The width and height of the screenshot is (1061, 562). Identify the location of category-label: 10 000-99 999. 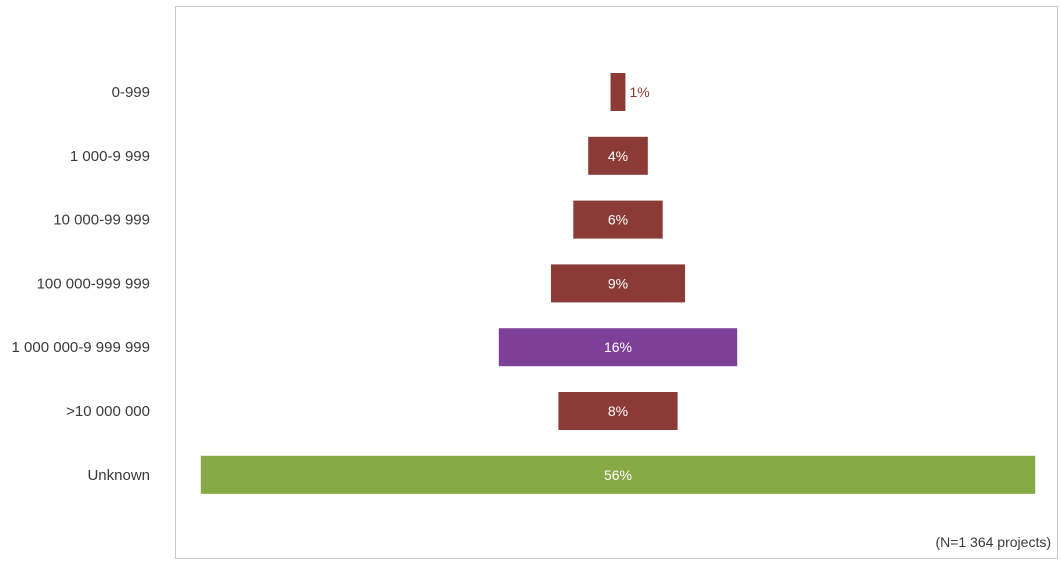
(101, 220).